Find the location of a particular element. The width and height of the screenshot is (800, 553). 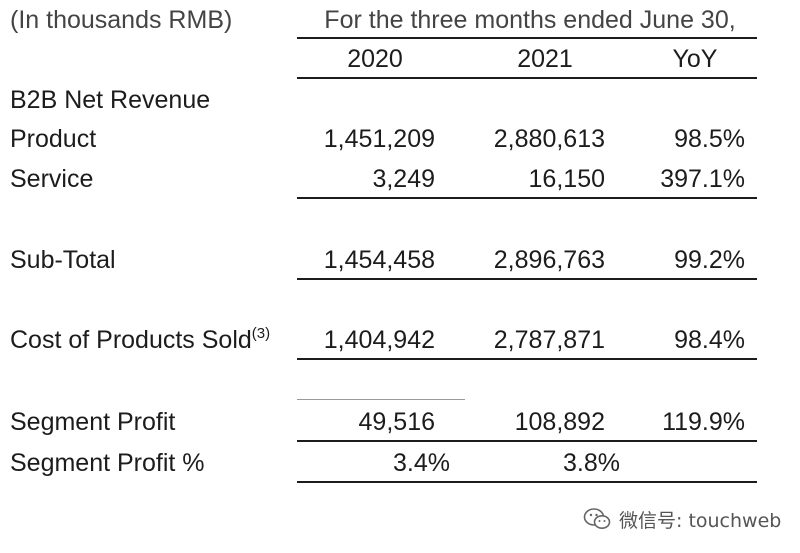

period-header: For the three months ended June 30, is located at coordinates (530, 20).